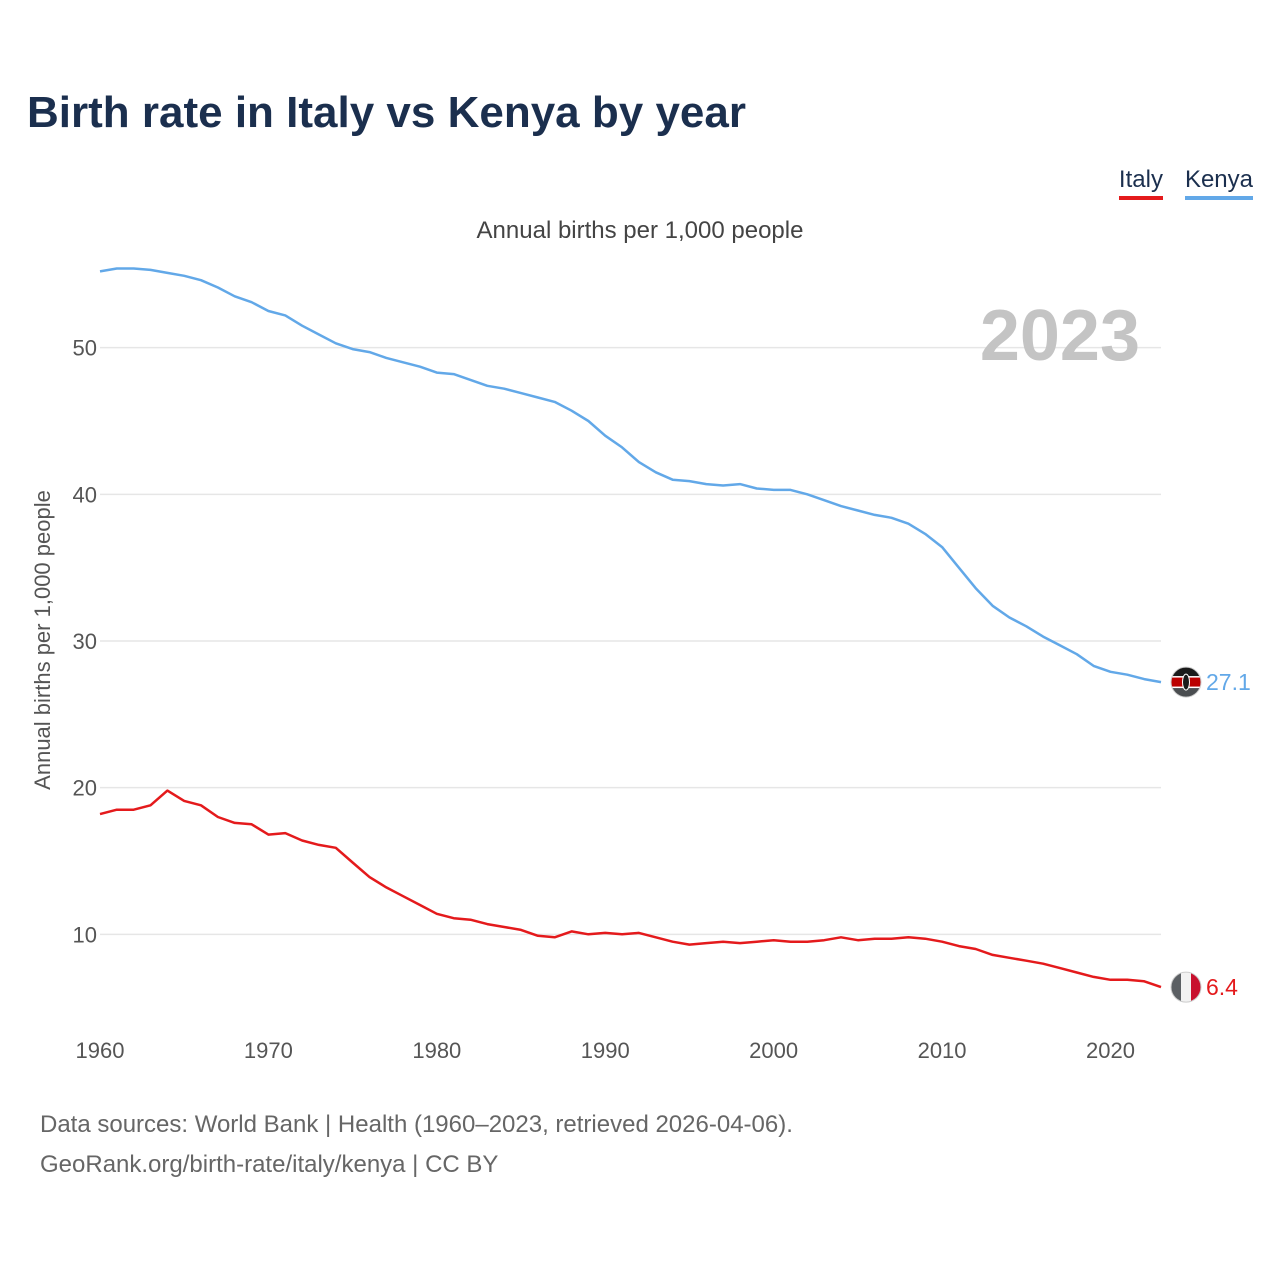 The height and width of the screenshot is (1280, 1280). I want to click on kenya-flag-icon, so click(1186, 682).